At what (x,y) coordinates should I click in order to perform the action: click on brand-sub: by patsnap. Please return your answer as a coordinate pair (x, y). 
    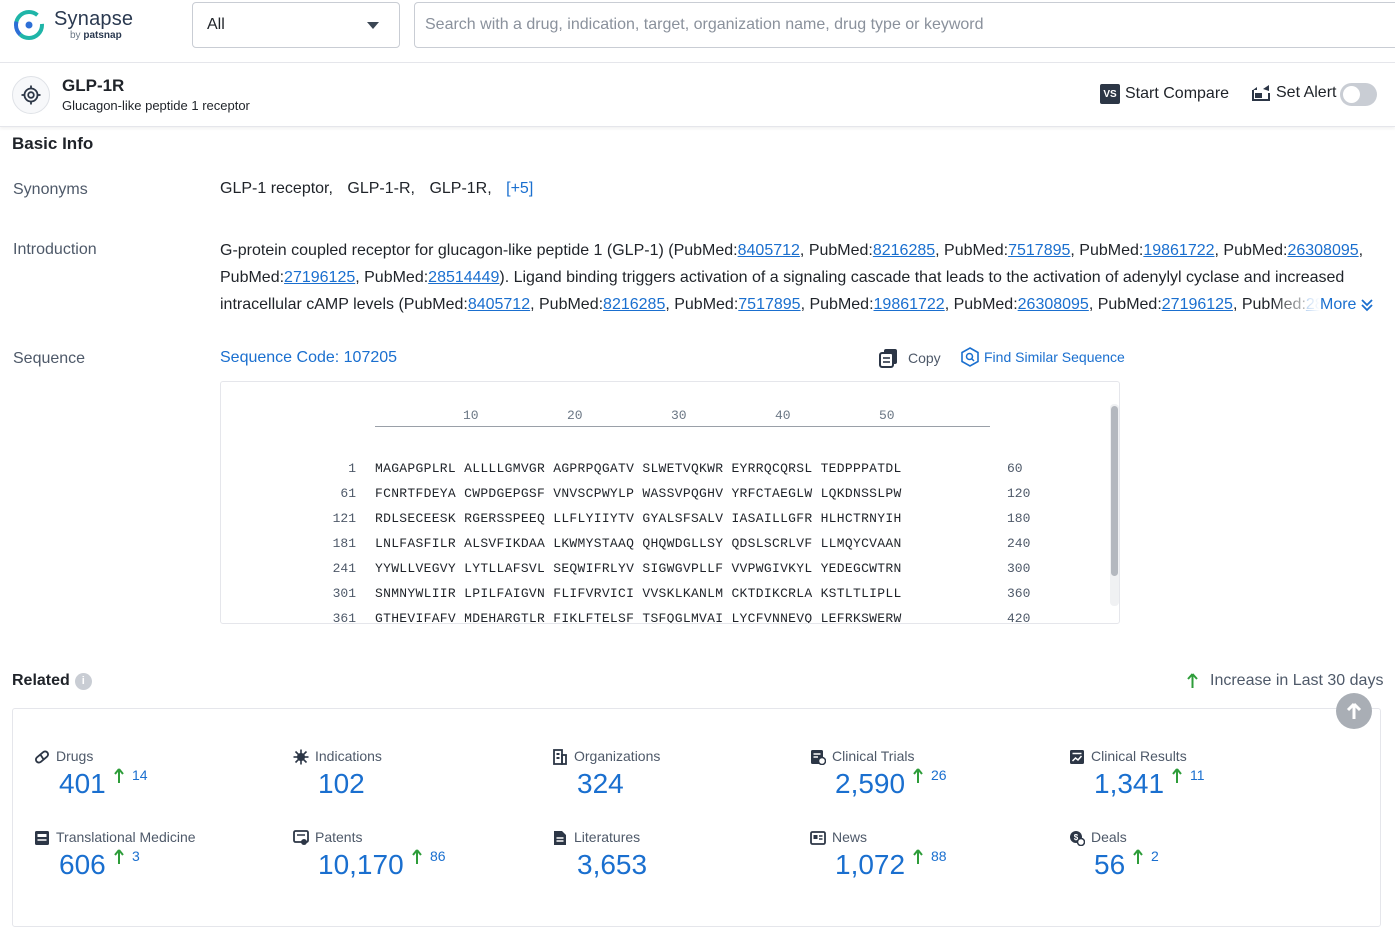
    Looking at the image, I should click on (93, 36).